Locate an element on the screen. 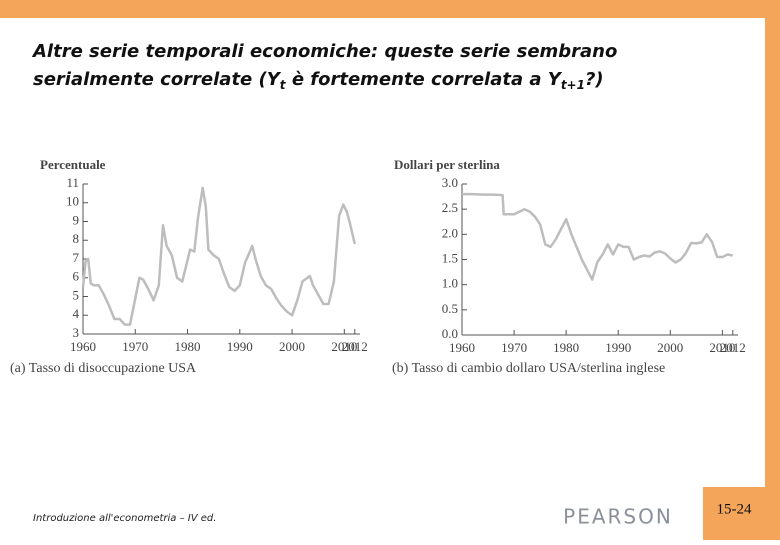 The height and width of the screenshot is (545, 780). y-tick-label: 1.0 is located at coordinates (450, 283).